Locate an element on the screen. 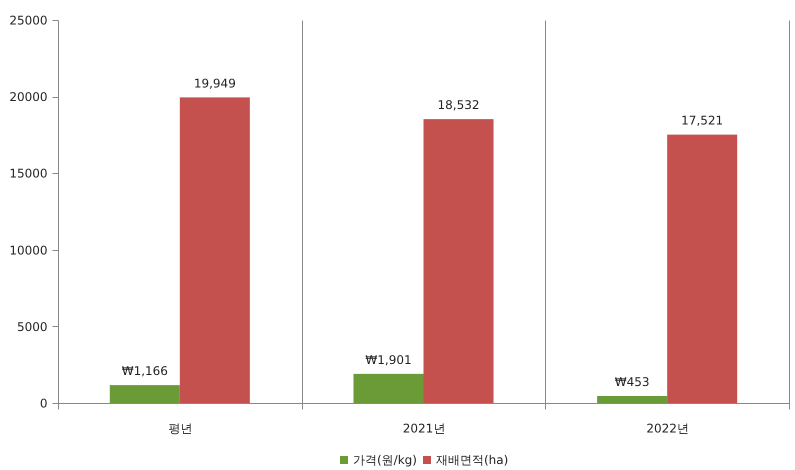  y-tick-label: 10000 is located at coordinates (28, 250).